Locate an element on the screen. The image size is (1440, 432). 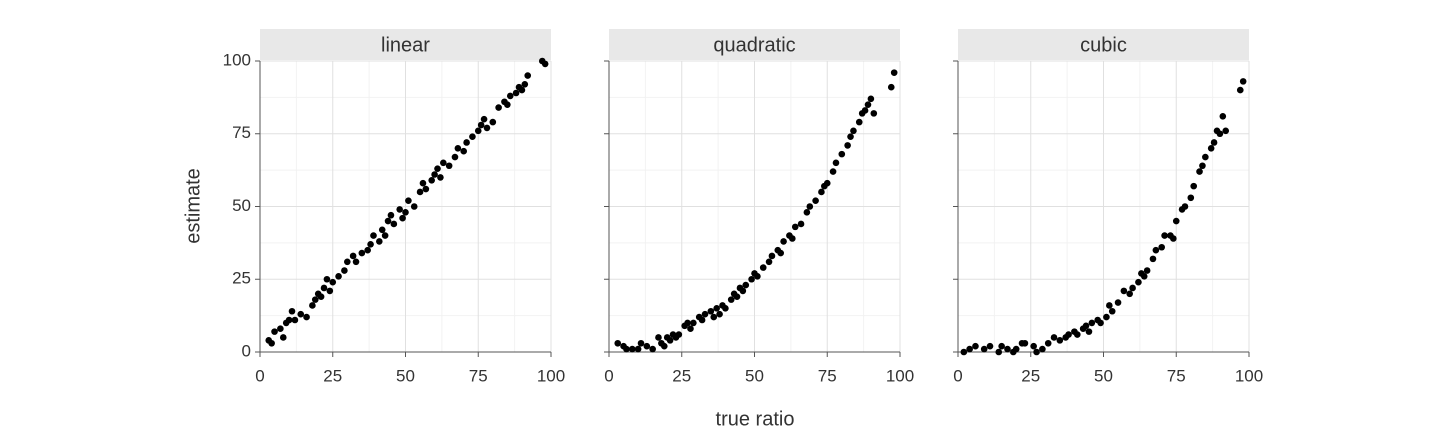
x-tick-label: 100 is located at coordinates (900, 375).